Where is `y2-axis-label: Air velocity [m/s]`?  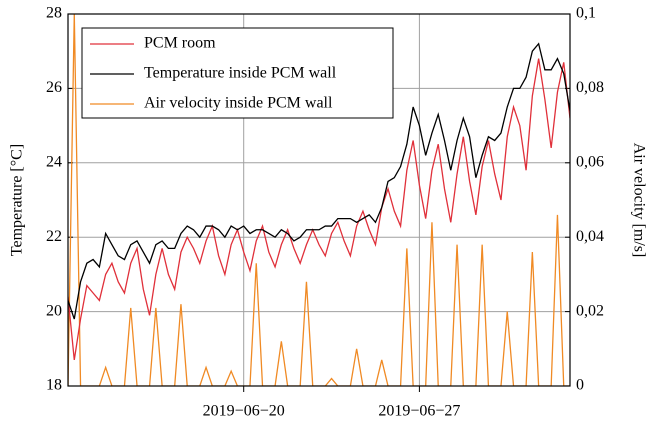 y2-axis-label: Air velocity [m/s] is located at coordinates (638, 200).